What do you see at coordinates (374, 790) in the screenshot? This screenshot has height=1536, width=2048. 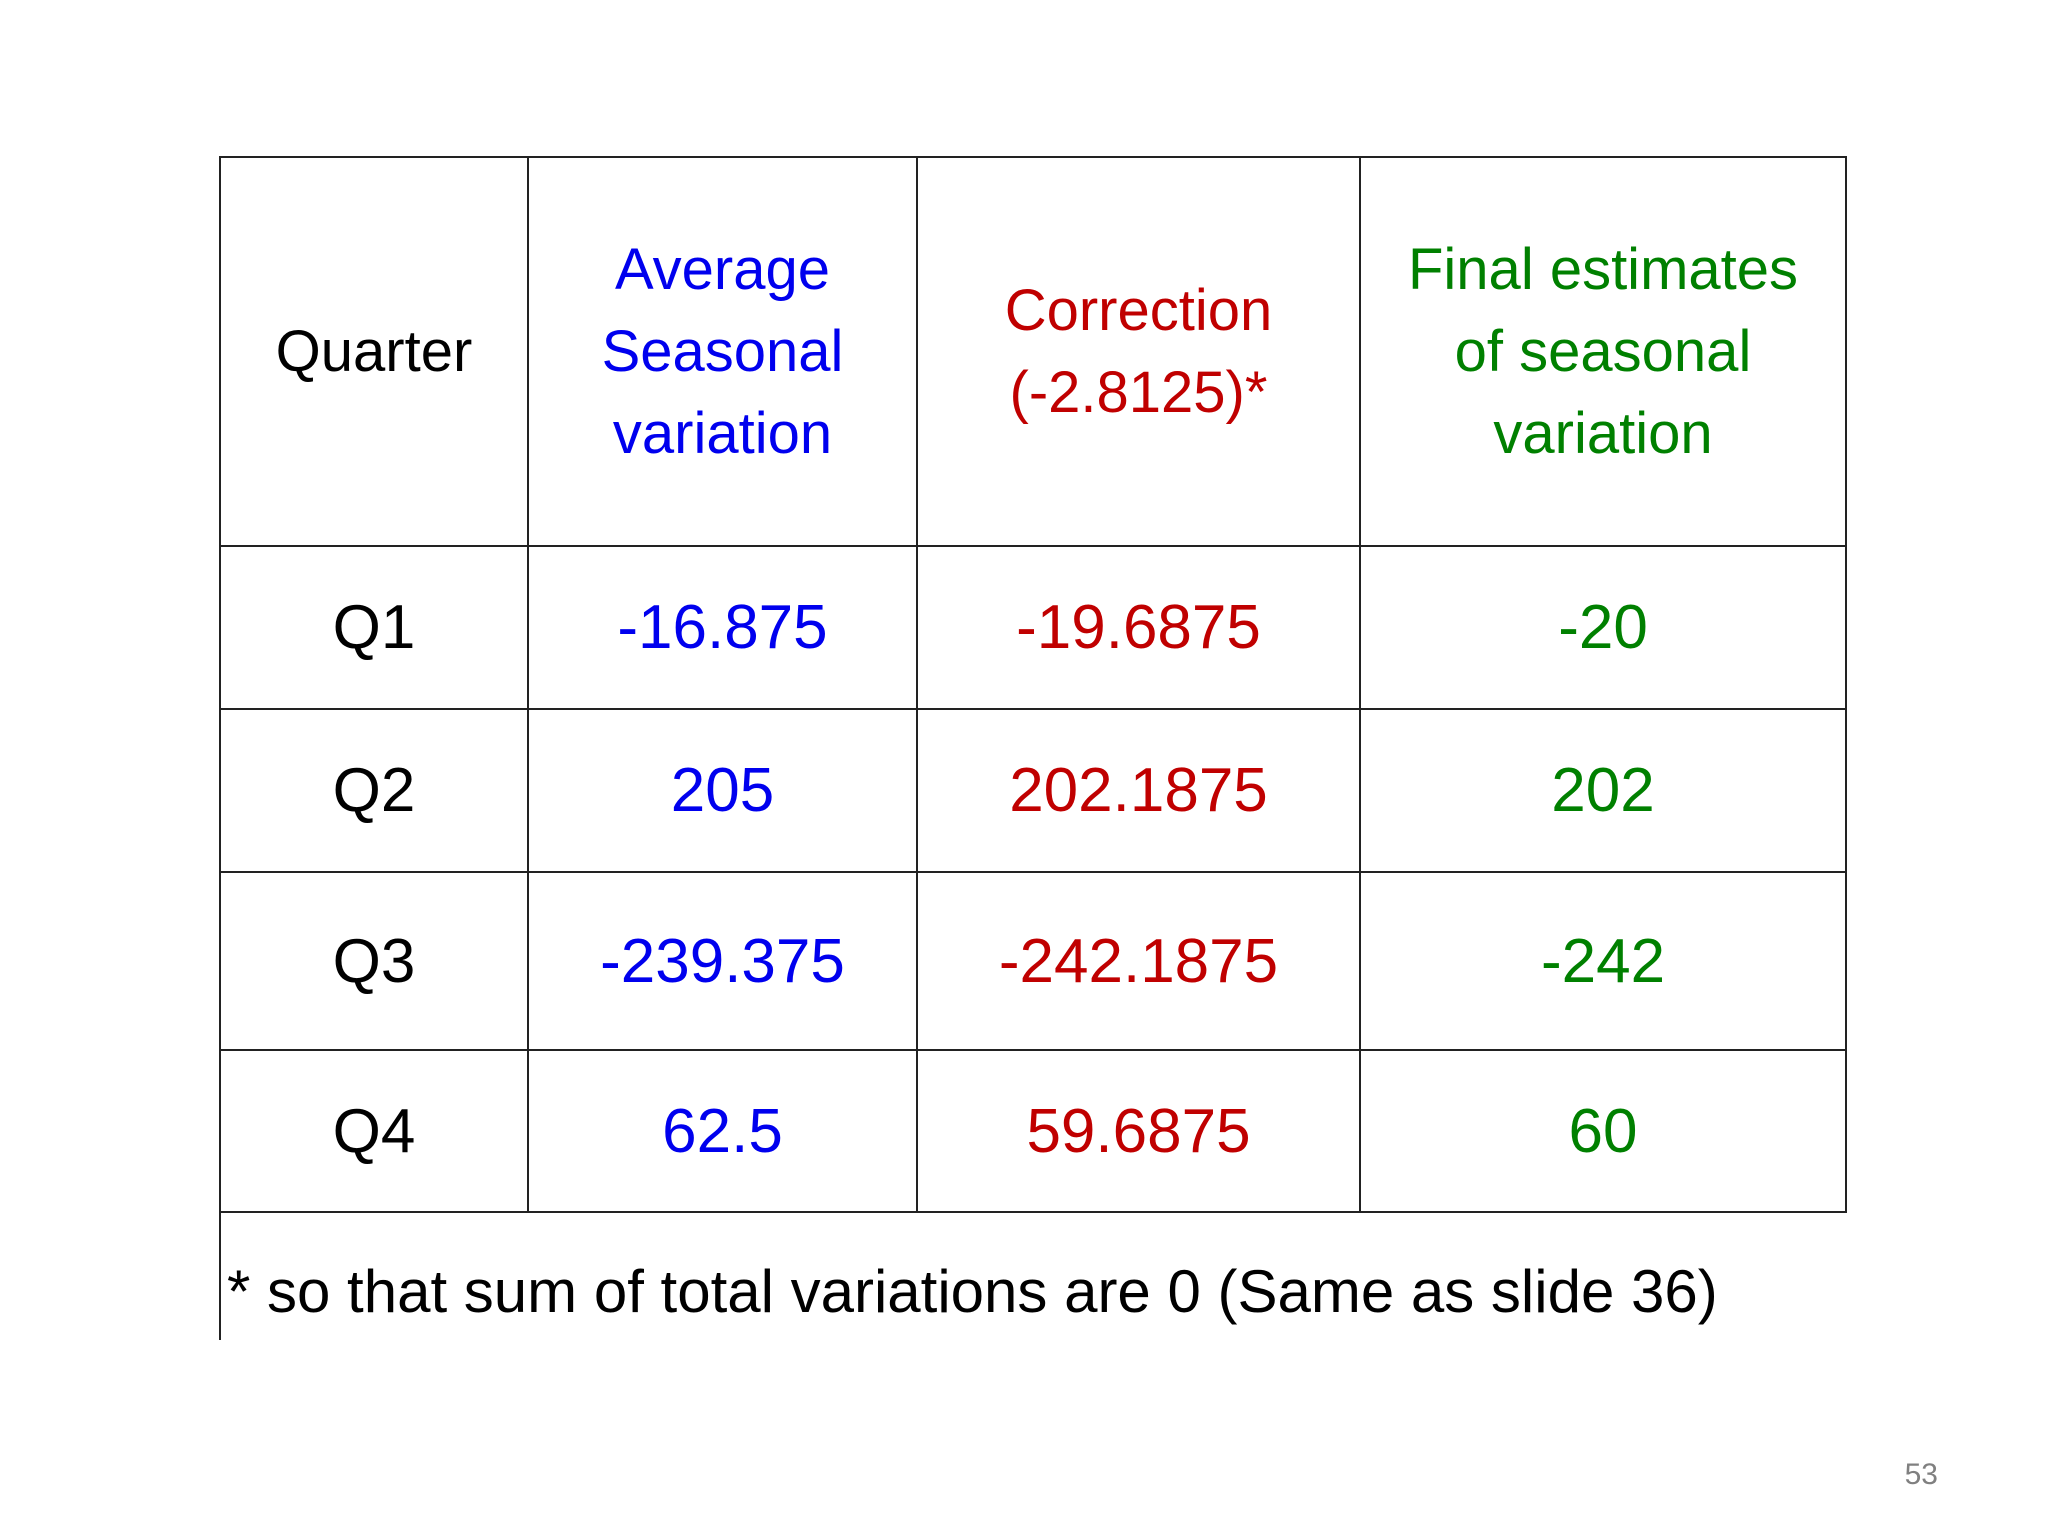 I see `cell-quarter: Q2` at bounding box center [374, 790].